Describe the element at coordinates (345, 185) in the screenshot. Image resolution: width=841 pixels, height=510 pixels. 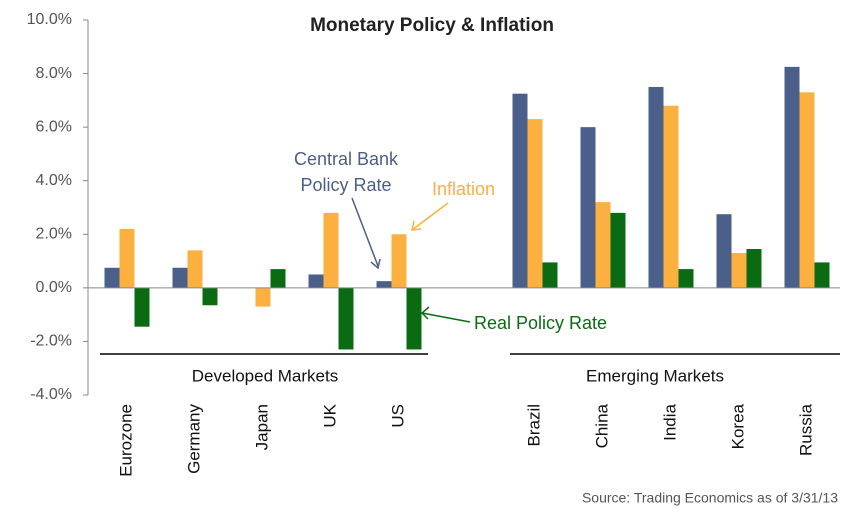
I see `annotation: Policy Rate` at that location.